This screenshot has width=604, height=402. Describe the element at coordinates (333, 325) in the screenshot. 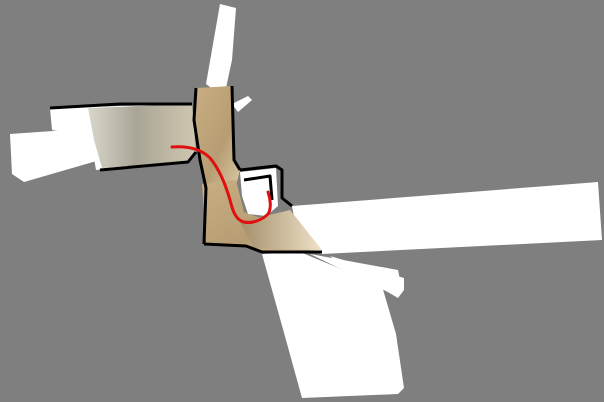

I see `free-space-lower-fan` at that location.